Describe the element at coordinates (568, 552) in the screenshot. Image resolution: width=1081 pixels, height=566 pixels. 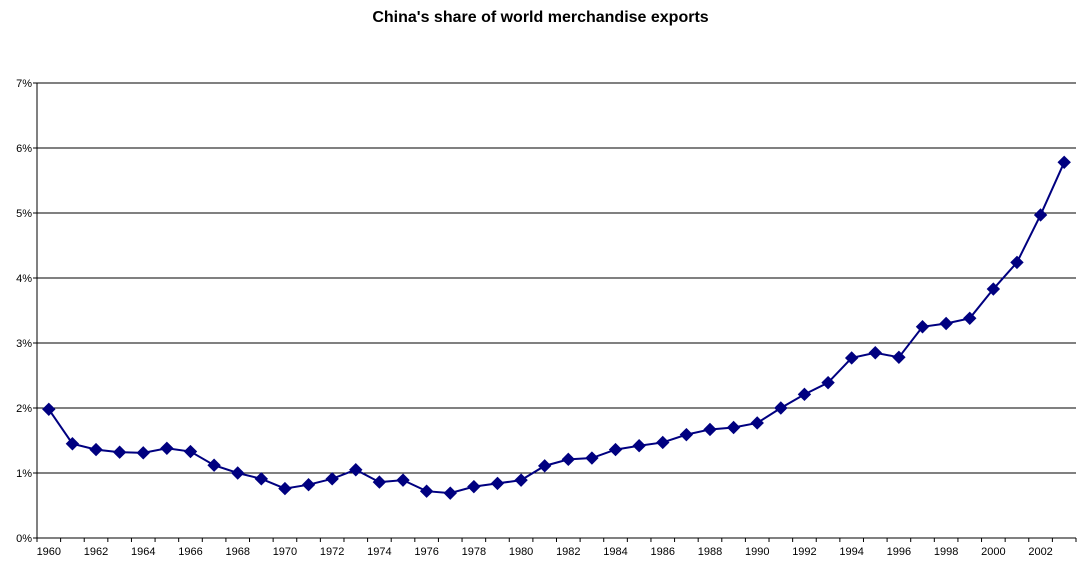
I see `x-tick-label: 1982` at that location.